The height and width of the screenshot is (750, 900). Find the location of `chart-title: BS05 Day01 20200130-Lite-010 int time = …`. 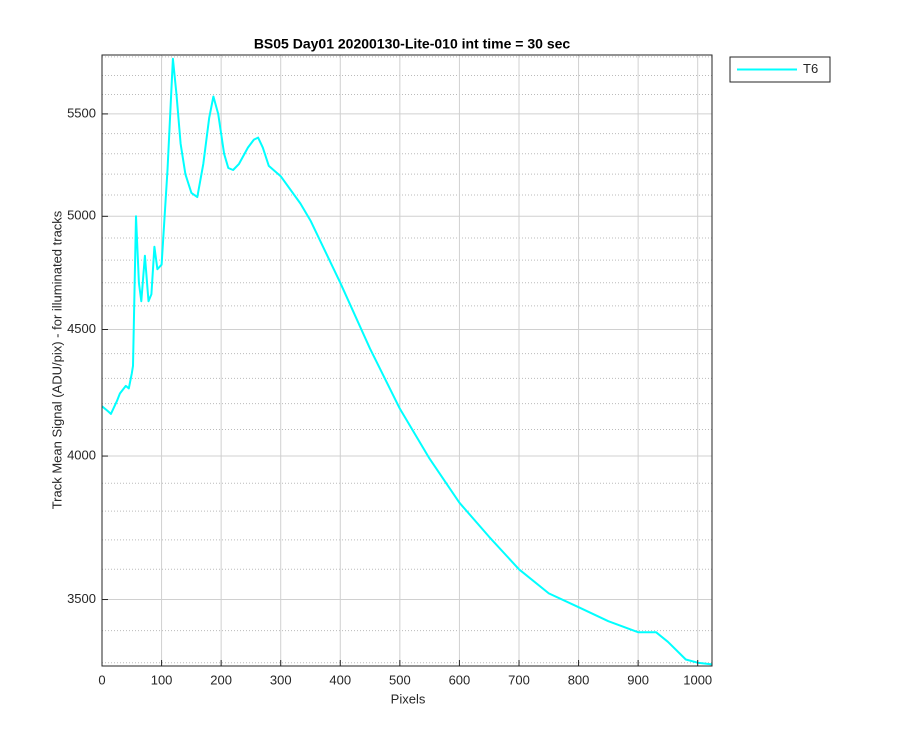

chart-title: BS05 Day01 20200130-Lite-010 int time = … is located at coordinates (412, 44).